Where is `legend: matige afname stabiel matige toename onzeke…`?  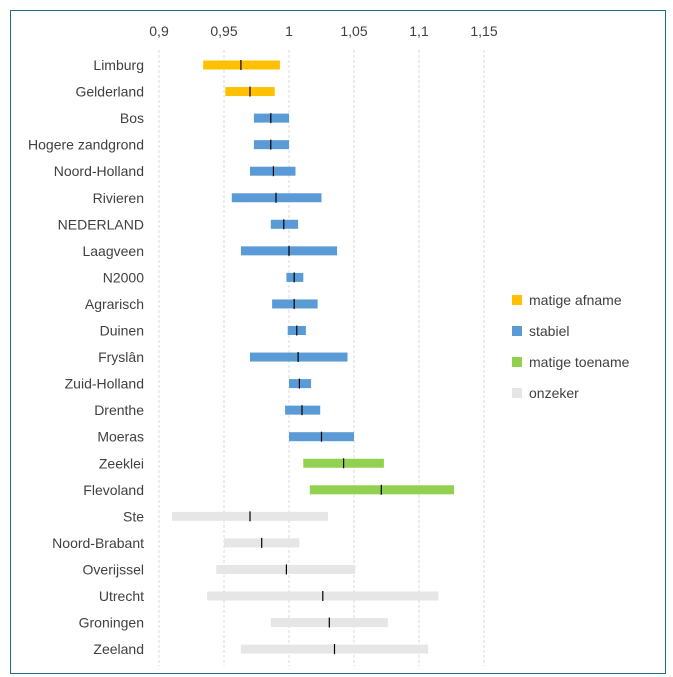
legend: matige afname stabiel matige toename onzeke… is located at coordinates (571, 346).